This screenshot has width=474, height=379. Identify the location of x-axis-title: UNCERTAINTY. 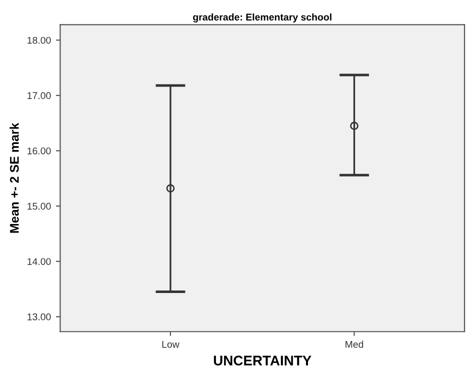
(263, 361).